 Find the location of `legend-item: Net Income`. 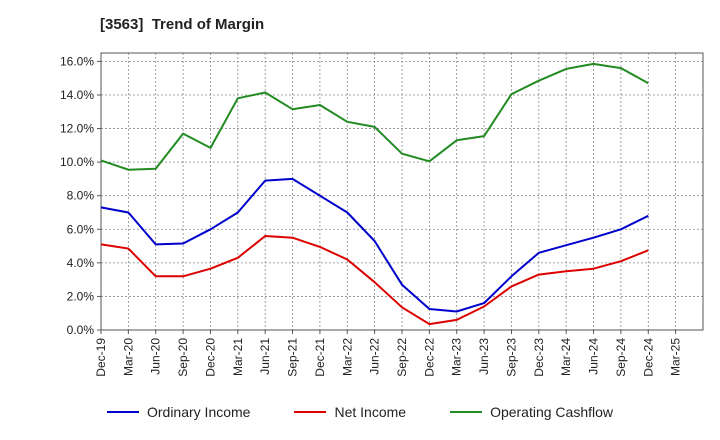

legend-item: Net Income is located at coordinates (350, 412).